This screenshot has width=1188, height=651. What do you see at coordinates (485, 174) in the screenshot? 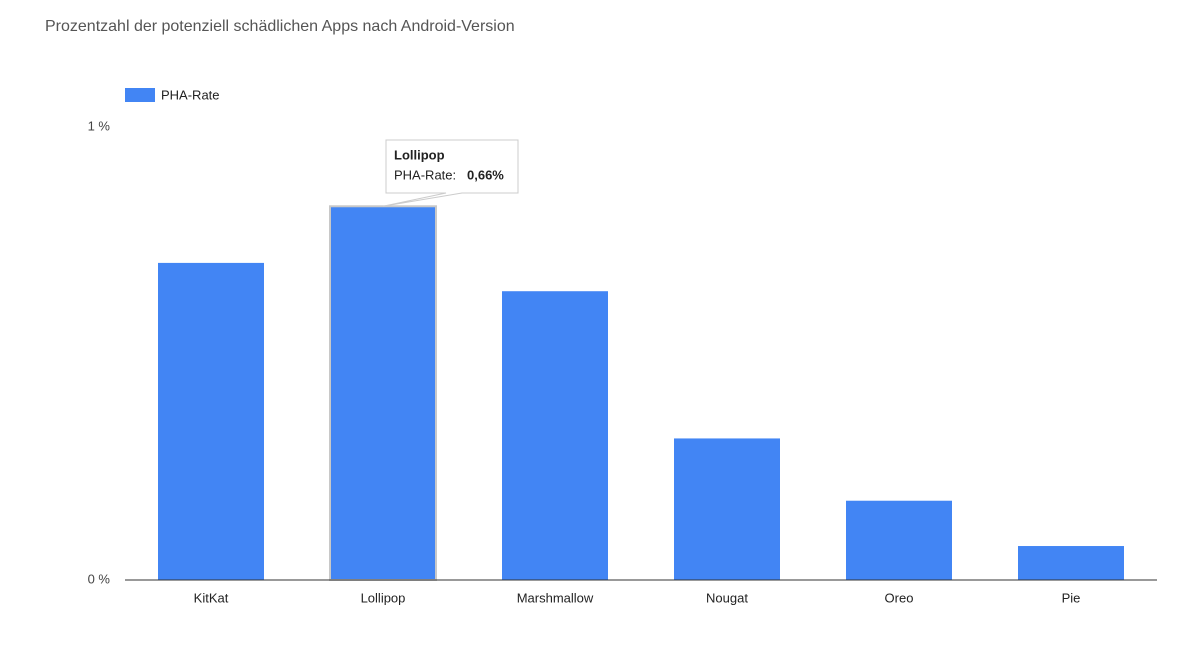
I see `tooltip-value: 0,66%` at bounding box center [485, 174].